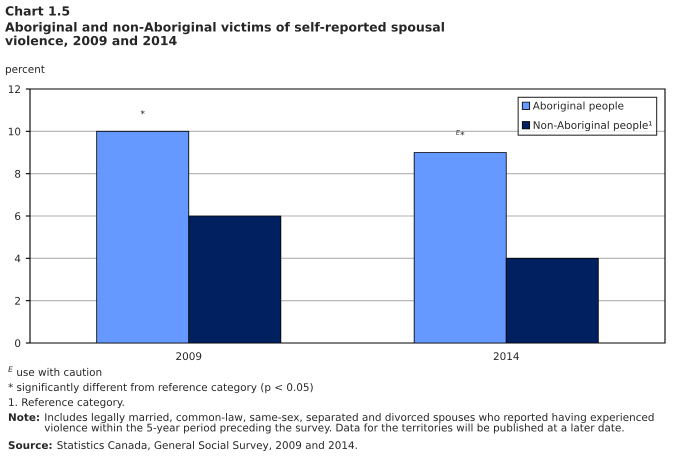 The width and height of the screenshot is (677, 459). I want to click on y-tick-label: 8, so click(17, 174).